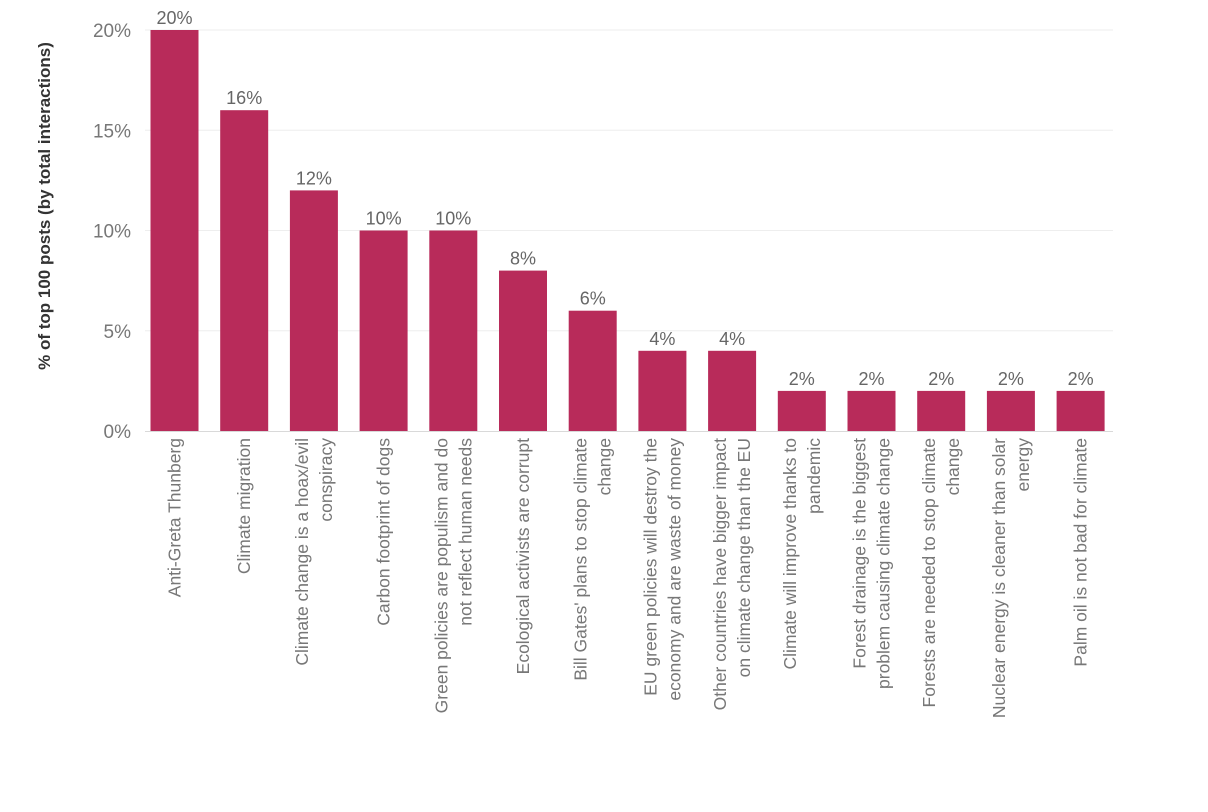  I want to click on x-tick-label: Forest drainage is the biggest, so click(860, 553).